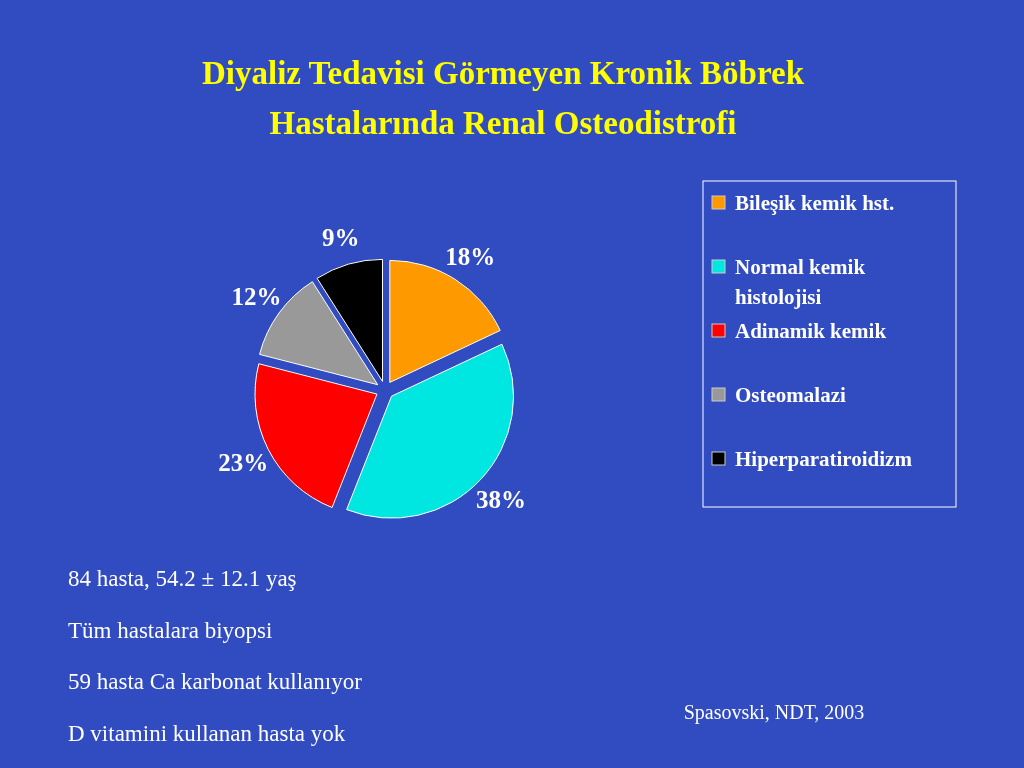 The image size is (1024, 768). I want to click on data-label: 23%, so click(243, 462).